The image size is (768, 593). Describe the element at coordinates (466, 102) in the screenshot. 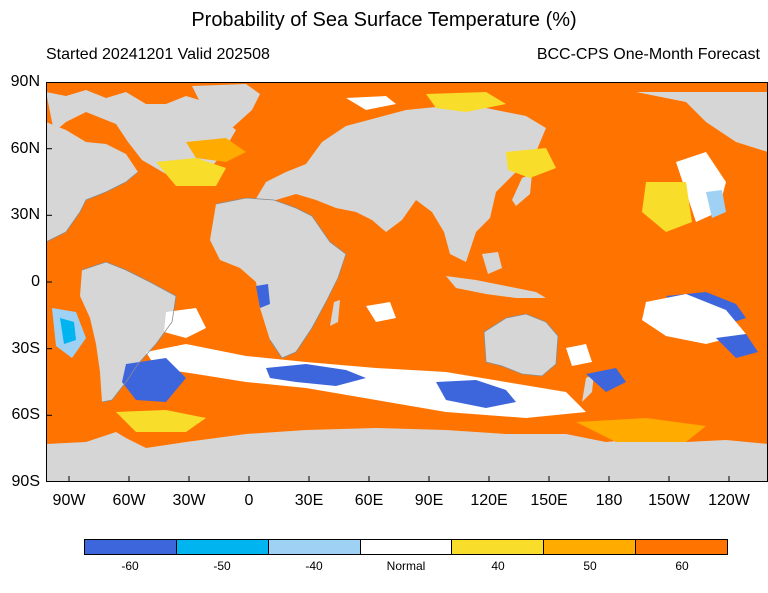

I see `patch-arctic-yellow` at that location.